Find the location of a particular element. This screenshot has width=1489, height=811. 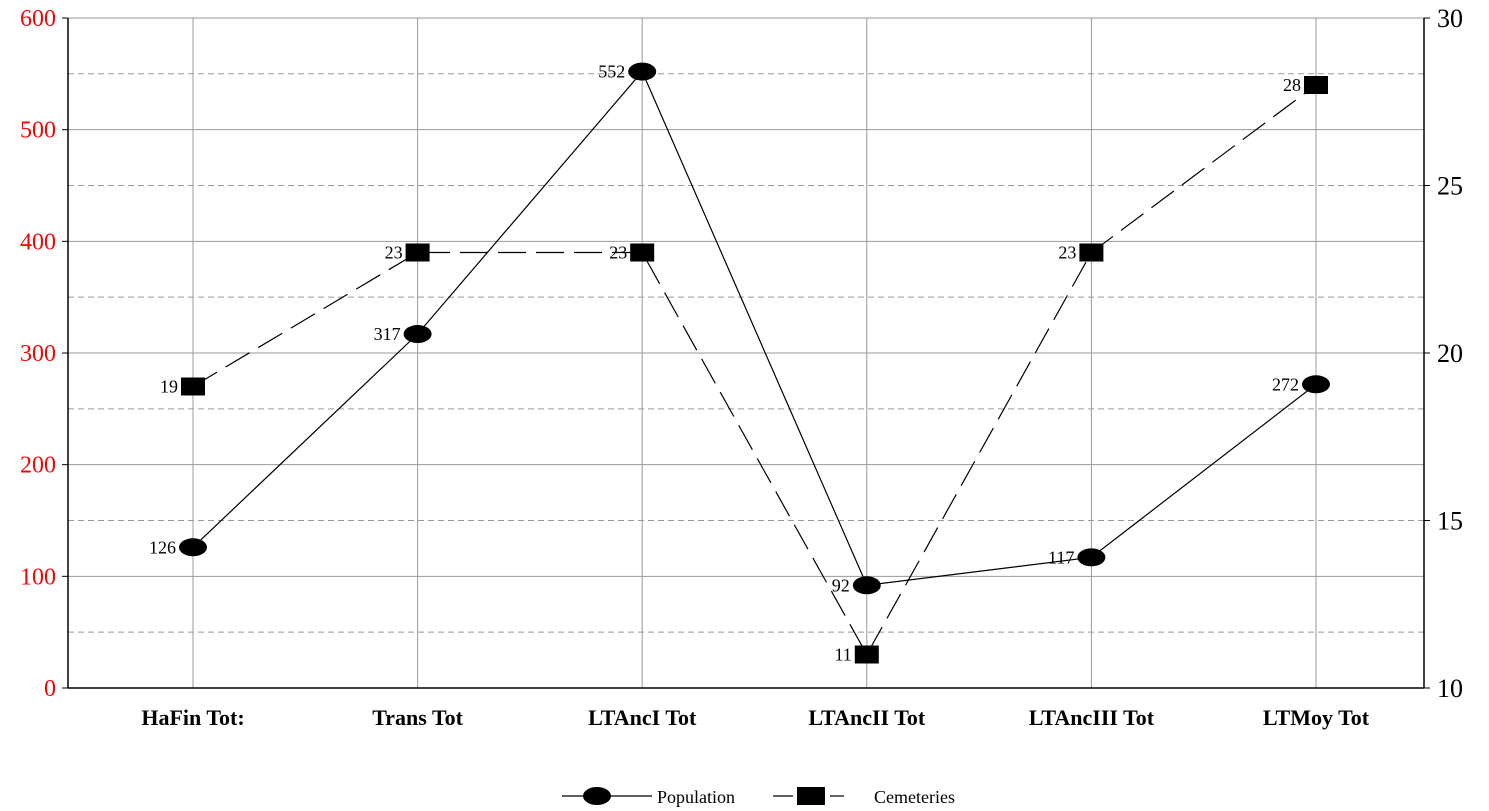

legend-population-marker is located at coordinates (597, 796).